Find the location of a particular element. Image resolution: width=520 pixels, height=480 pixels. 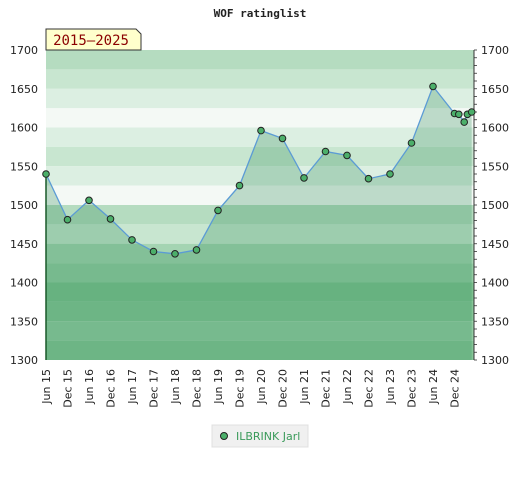

y-tick-right-1300: 1300 is located at coordinates (495, 360).